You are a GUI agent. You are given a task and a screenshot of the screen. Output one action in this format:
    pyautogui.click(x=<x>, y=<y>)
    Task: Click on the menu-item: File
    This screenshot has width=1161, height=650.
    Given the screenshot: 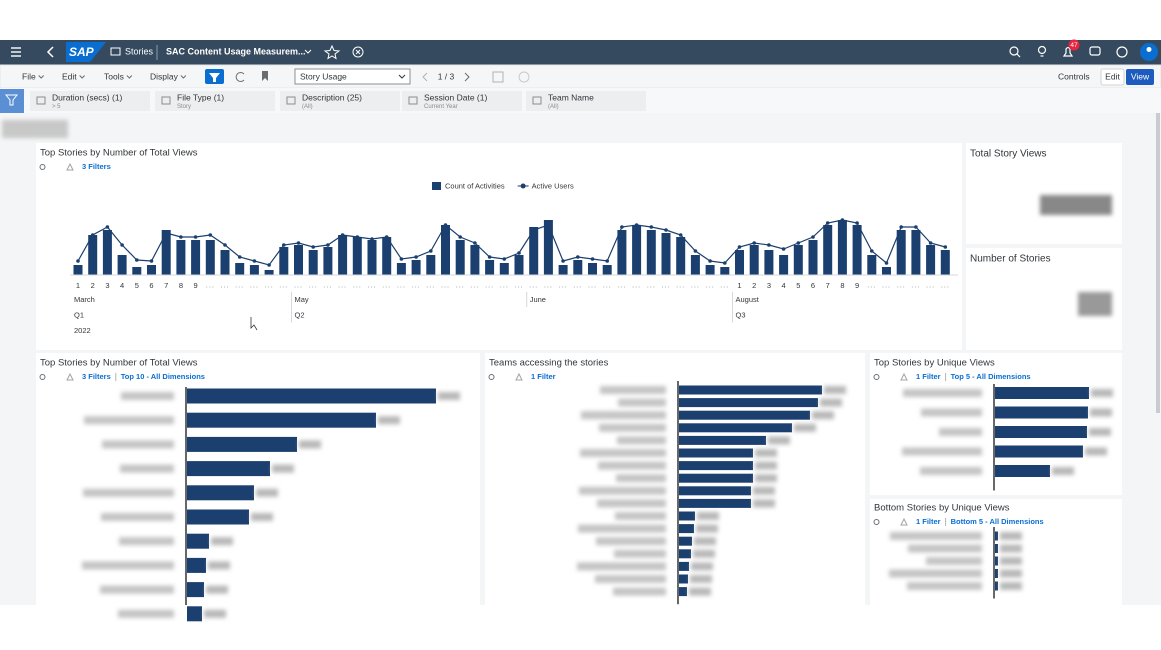 What is the action you would take?
    pyautogui.click(x=29, y=76)
    